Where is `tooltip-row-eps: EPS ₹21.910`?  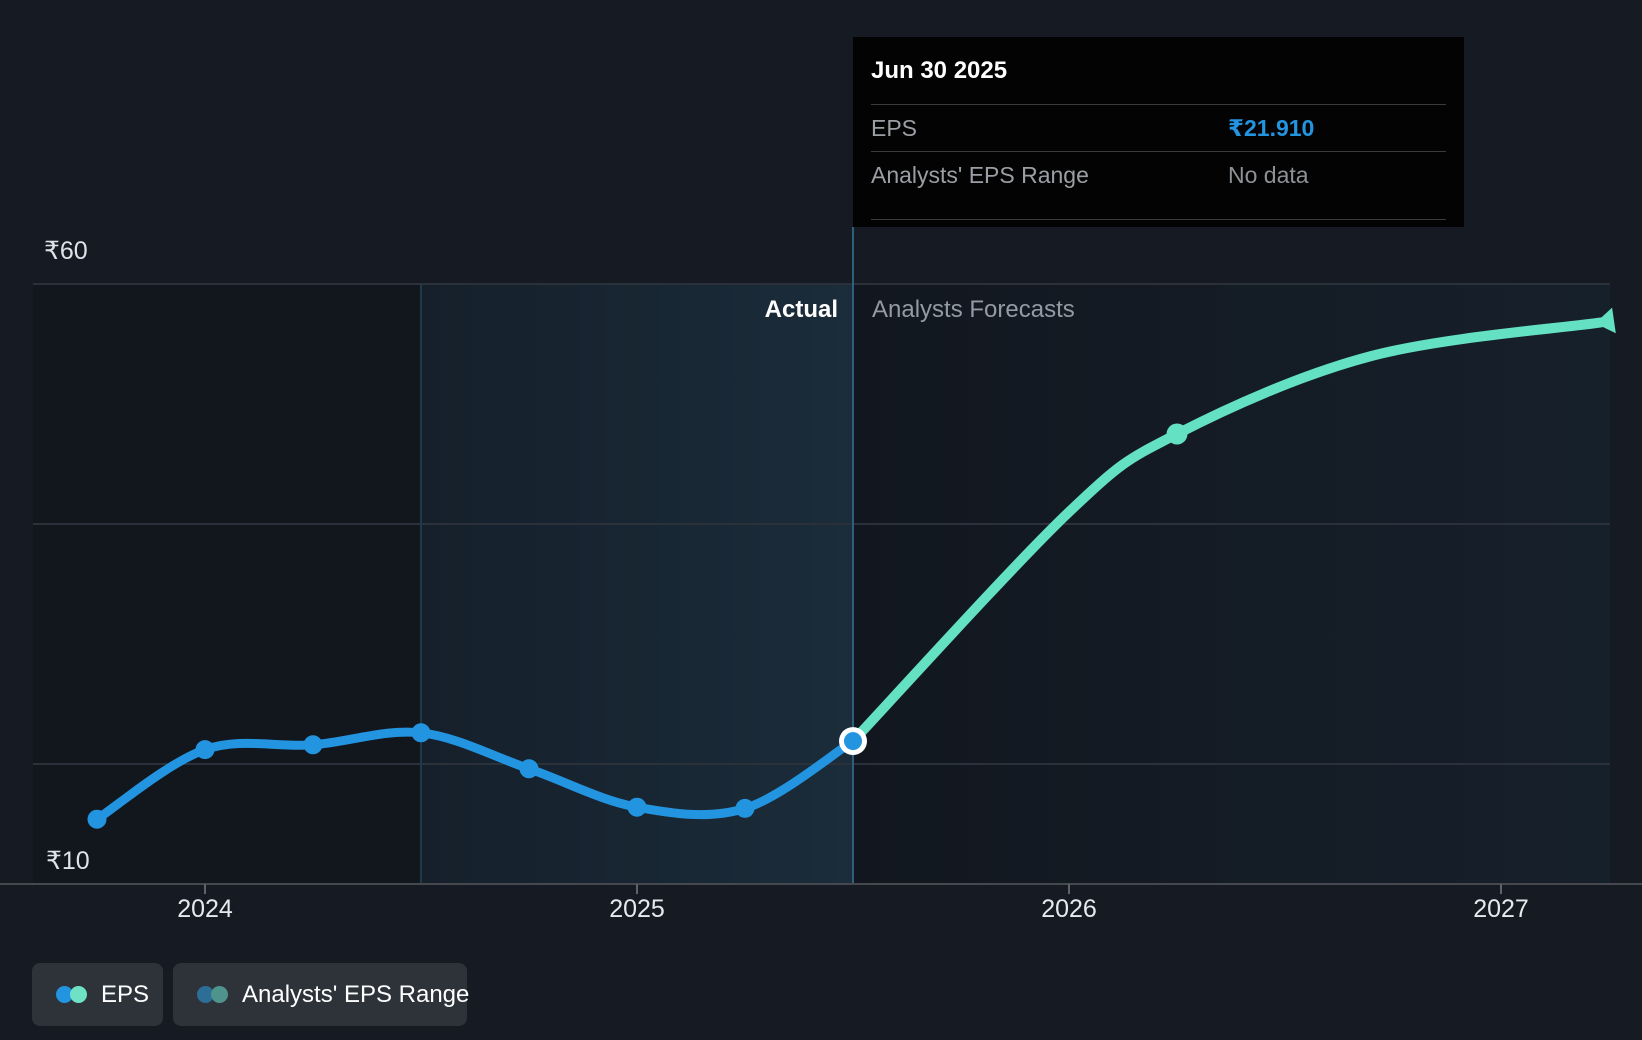
tooltip-row-eps: EPS ₹21.910 is located at coordinates (1158, 128).